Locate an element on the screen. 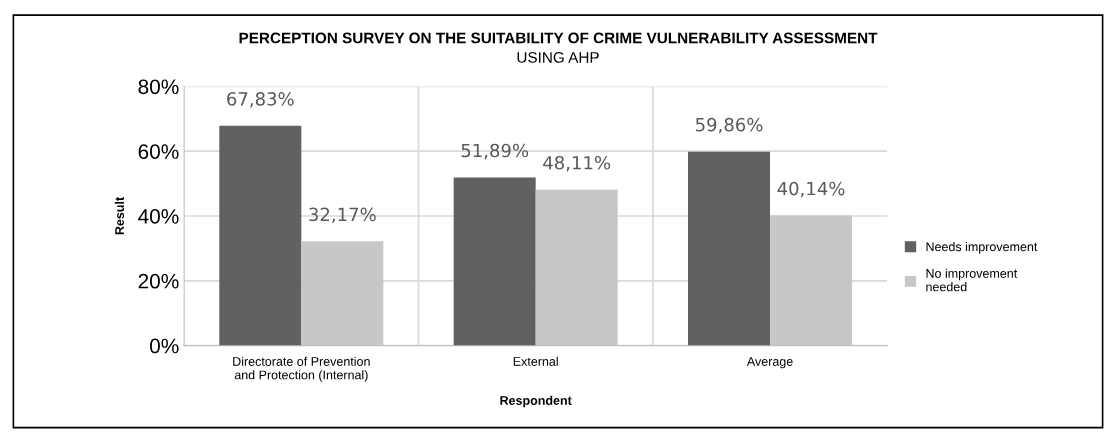  data-label: 48,11% is located at coordinates (577, 163).